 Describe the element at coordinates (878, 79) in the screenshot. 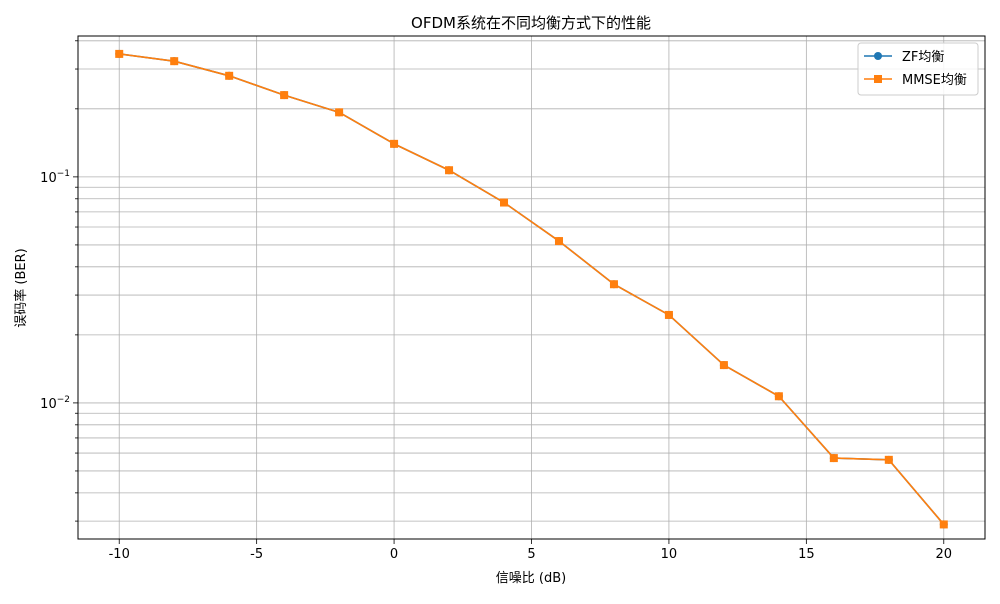

I see `legend-mmse-marker` at that location.